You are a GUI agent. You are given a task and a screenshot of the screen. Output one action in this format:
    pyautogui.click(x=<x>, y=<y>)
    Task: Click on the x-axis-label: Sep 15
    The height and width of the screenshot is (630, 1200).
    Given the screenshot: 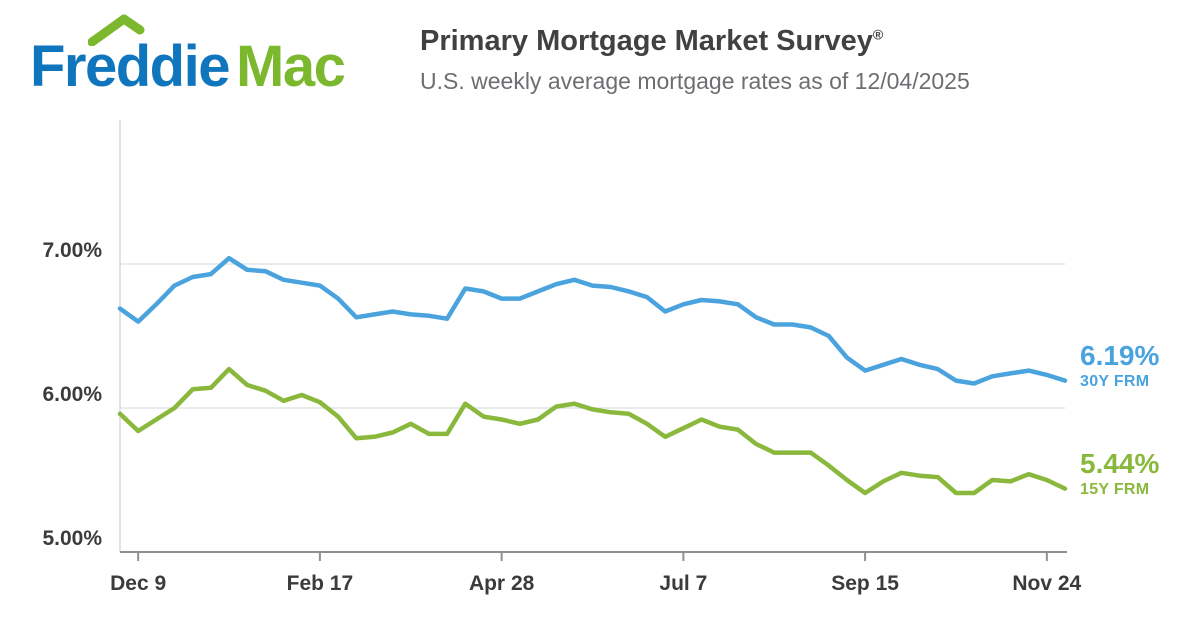 What is the action you would take?
    pyautogui.click(x=865, y=583)
    